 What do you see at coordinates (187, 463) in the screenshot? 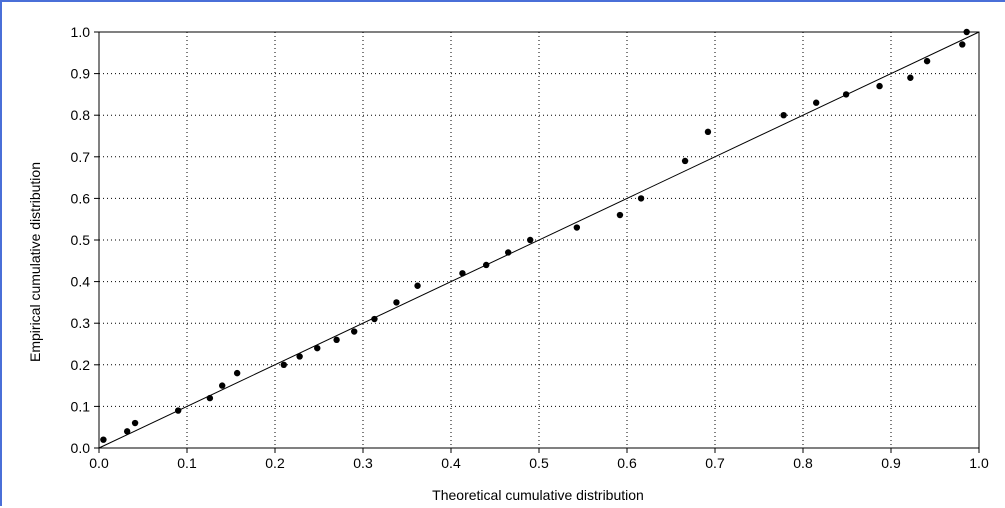
I see `x-tick-label: 0.1` at bounding box center [187, 463].